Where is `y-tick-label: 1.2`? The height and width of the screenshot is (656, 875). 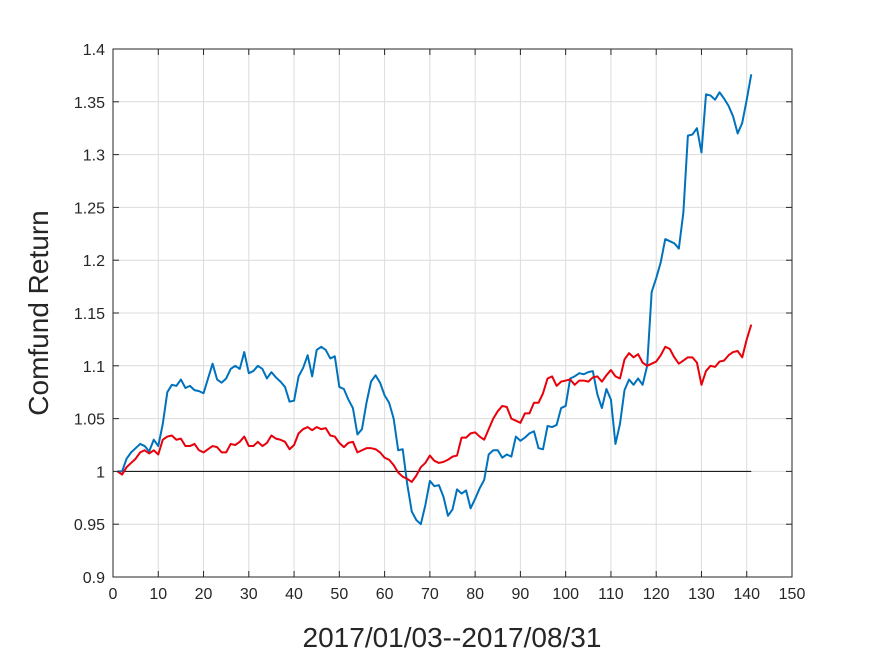
y-tick-label: 1.2 is located at coordinates (94, 261).